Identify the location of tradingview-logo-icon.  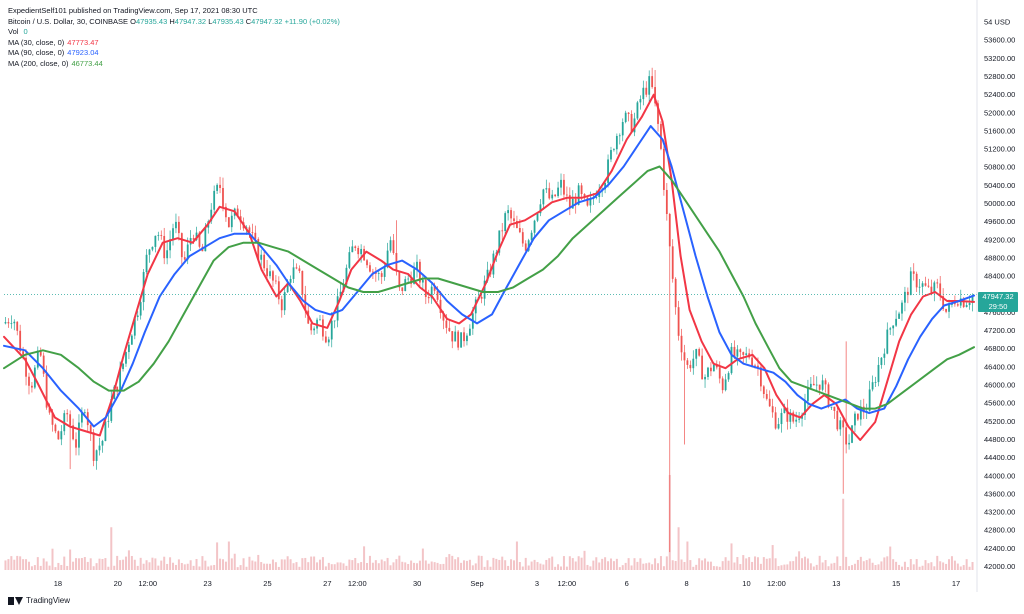
(15, 600).